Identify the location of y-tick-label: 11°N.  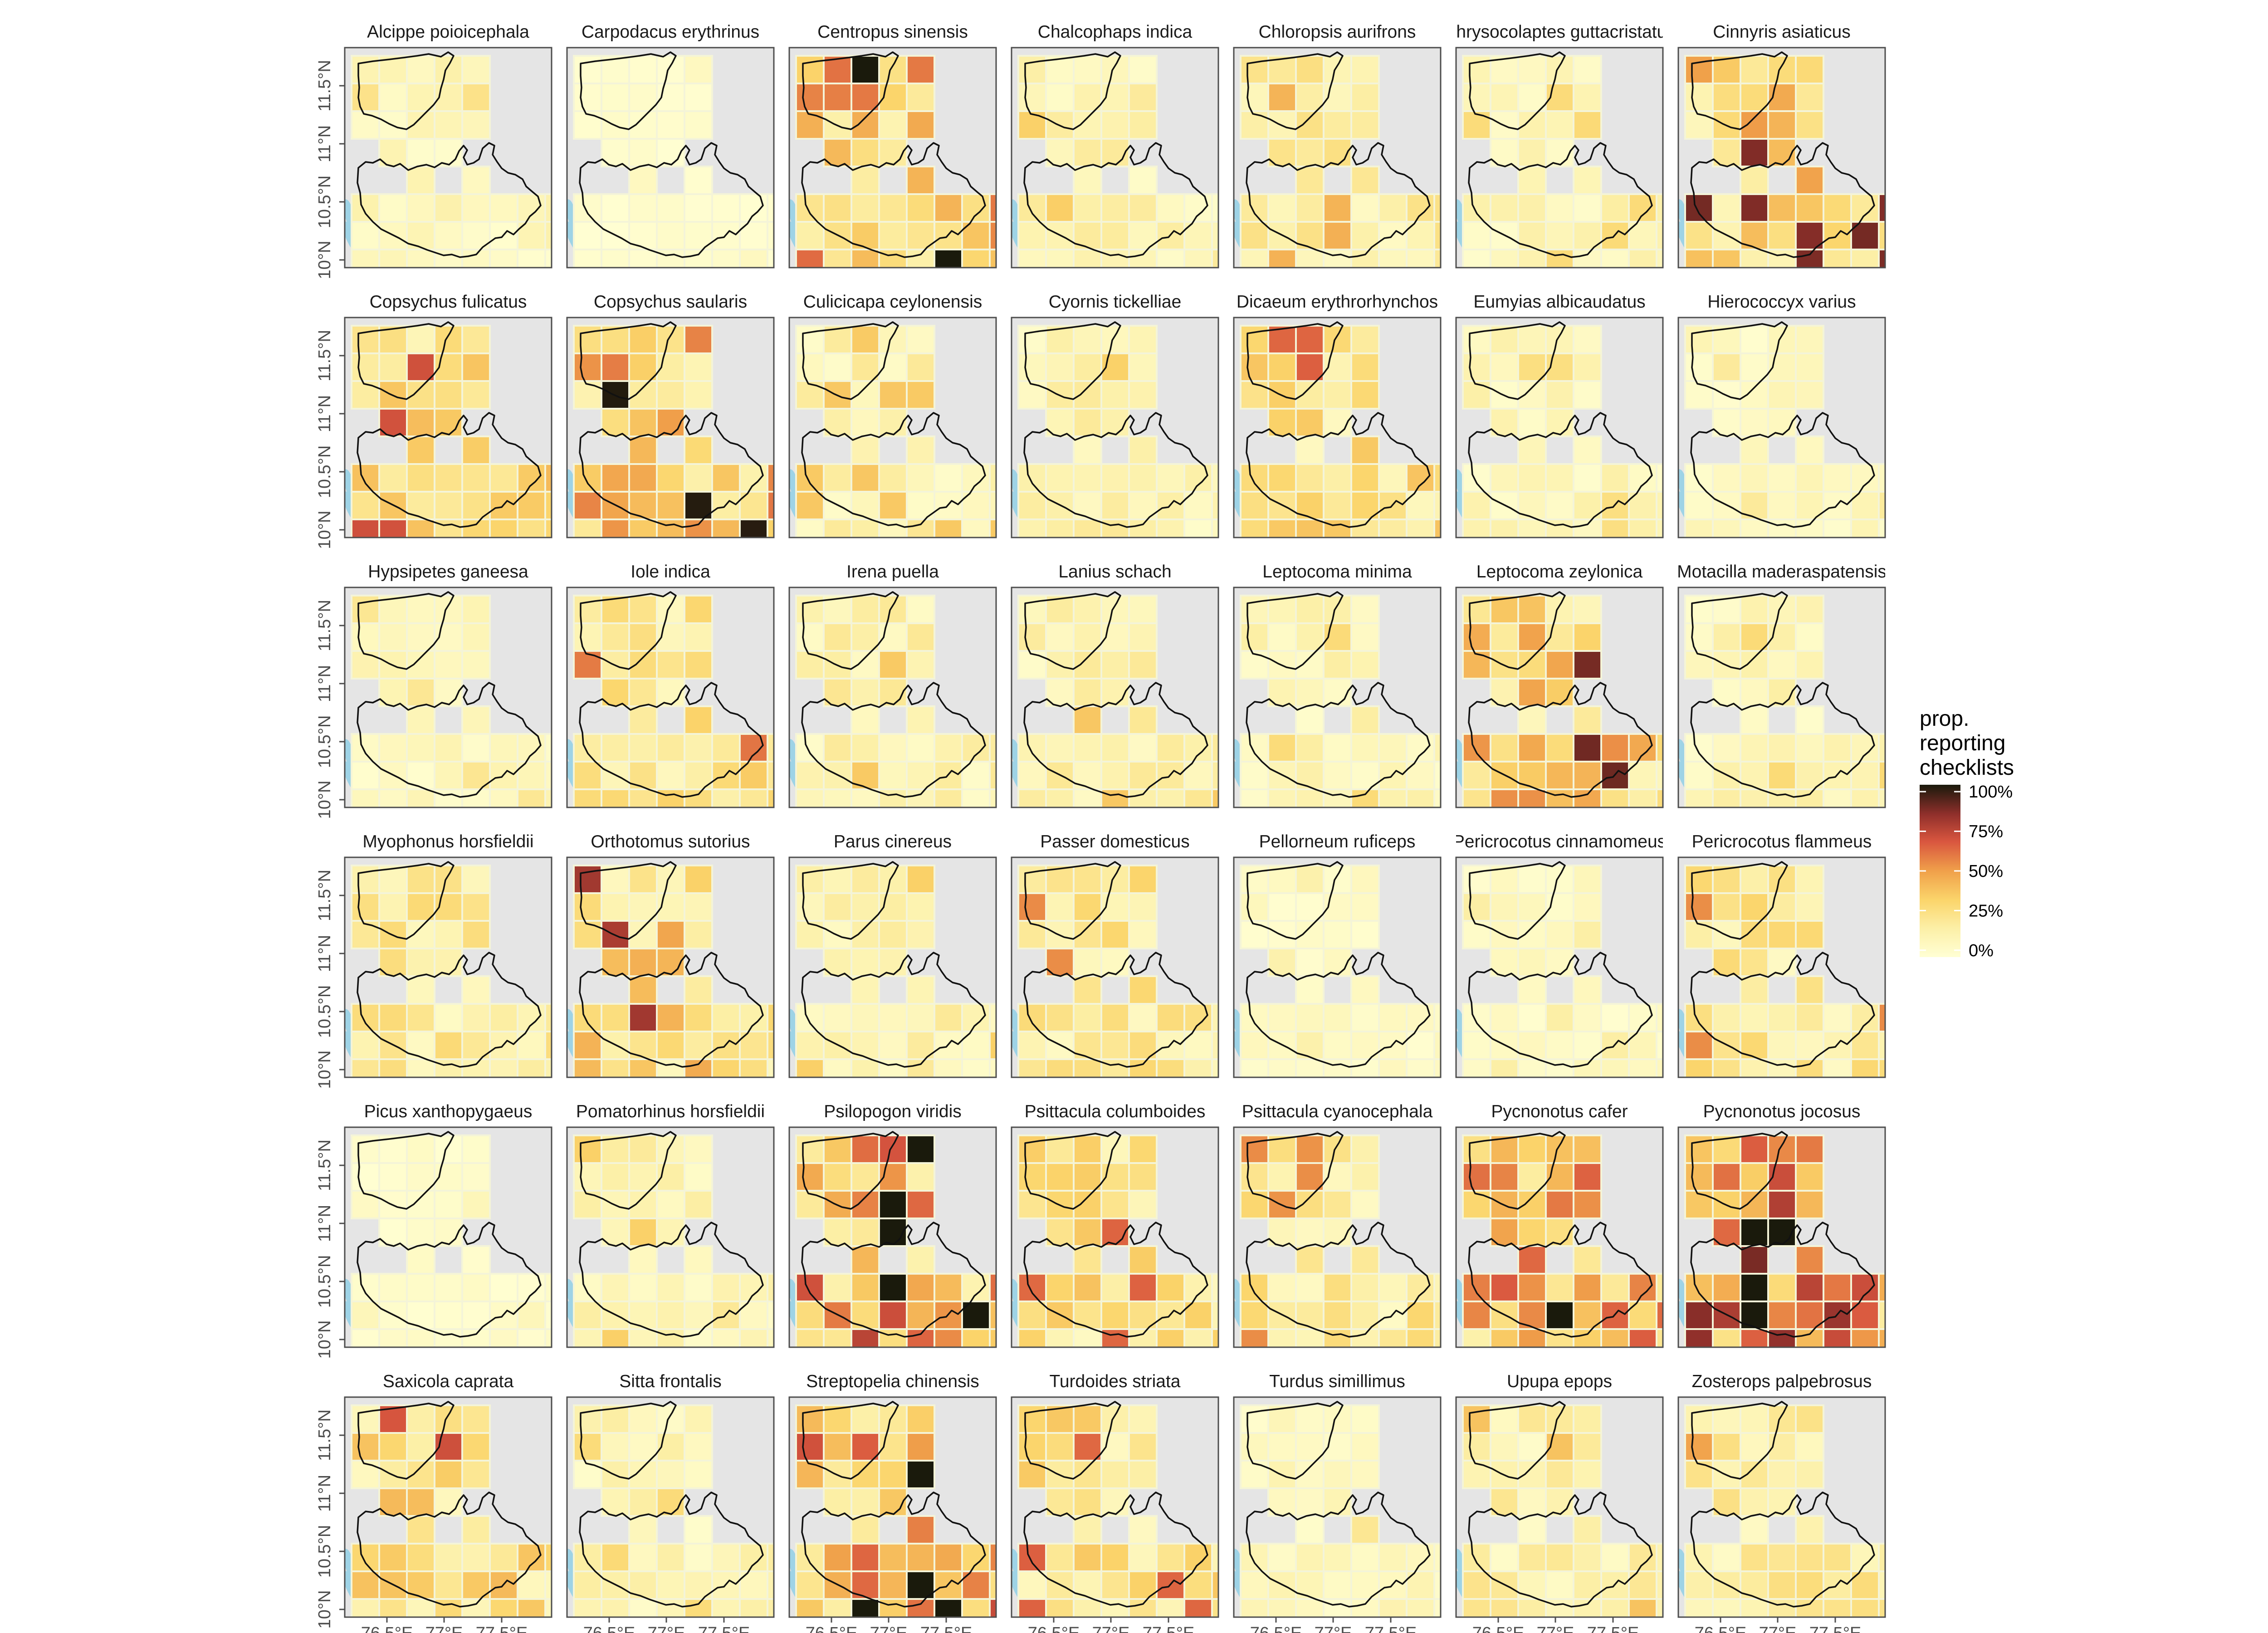
(325, 1223).